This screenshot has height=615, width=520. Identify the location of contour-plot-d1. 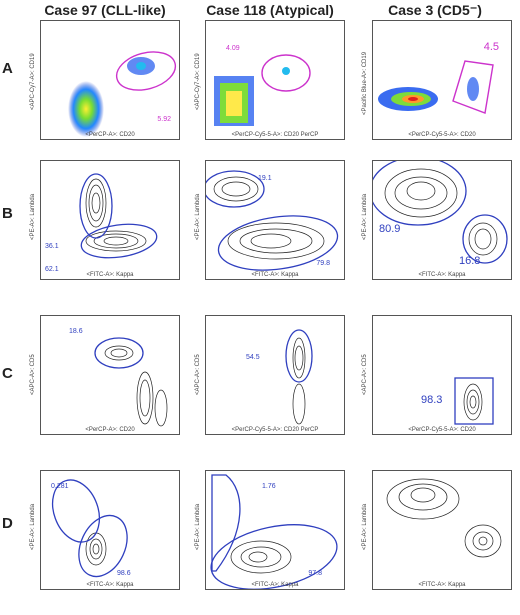
(89, 528).